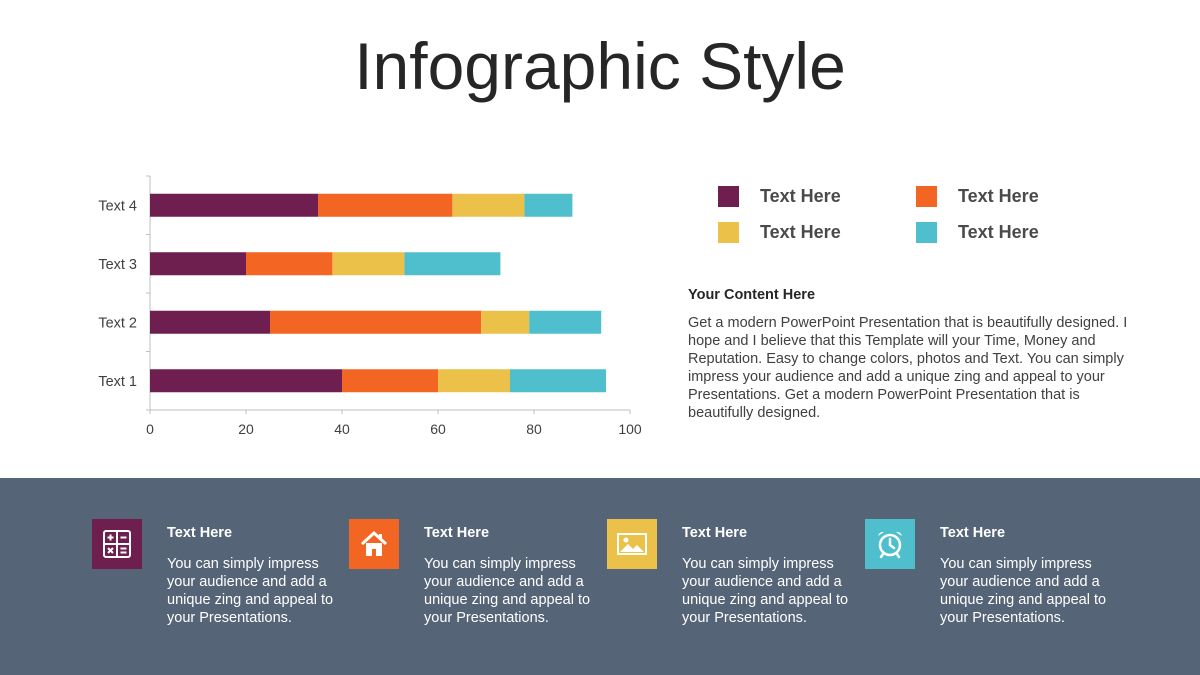 This screenshot has height=675, width=1200. I want to click on y-tick-label: Text 1, so click(117, 382).